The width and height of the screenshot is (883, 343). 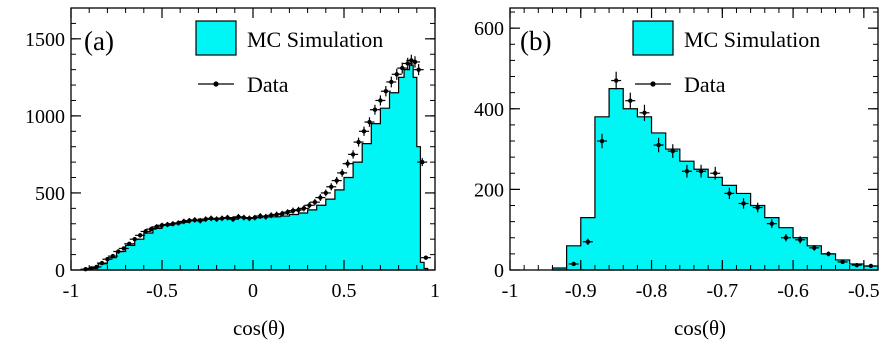 What do you see at coordinates (253, 291) in the screenshot?
I see `x-tick-label: 0` at bounding box center [253, 291].